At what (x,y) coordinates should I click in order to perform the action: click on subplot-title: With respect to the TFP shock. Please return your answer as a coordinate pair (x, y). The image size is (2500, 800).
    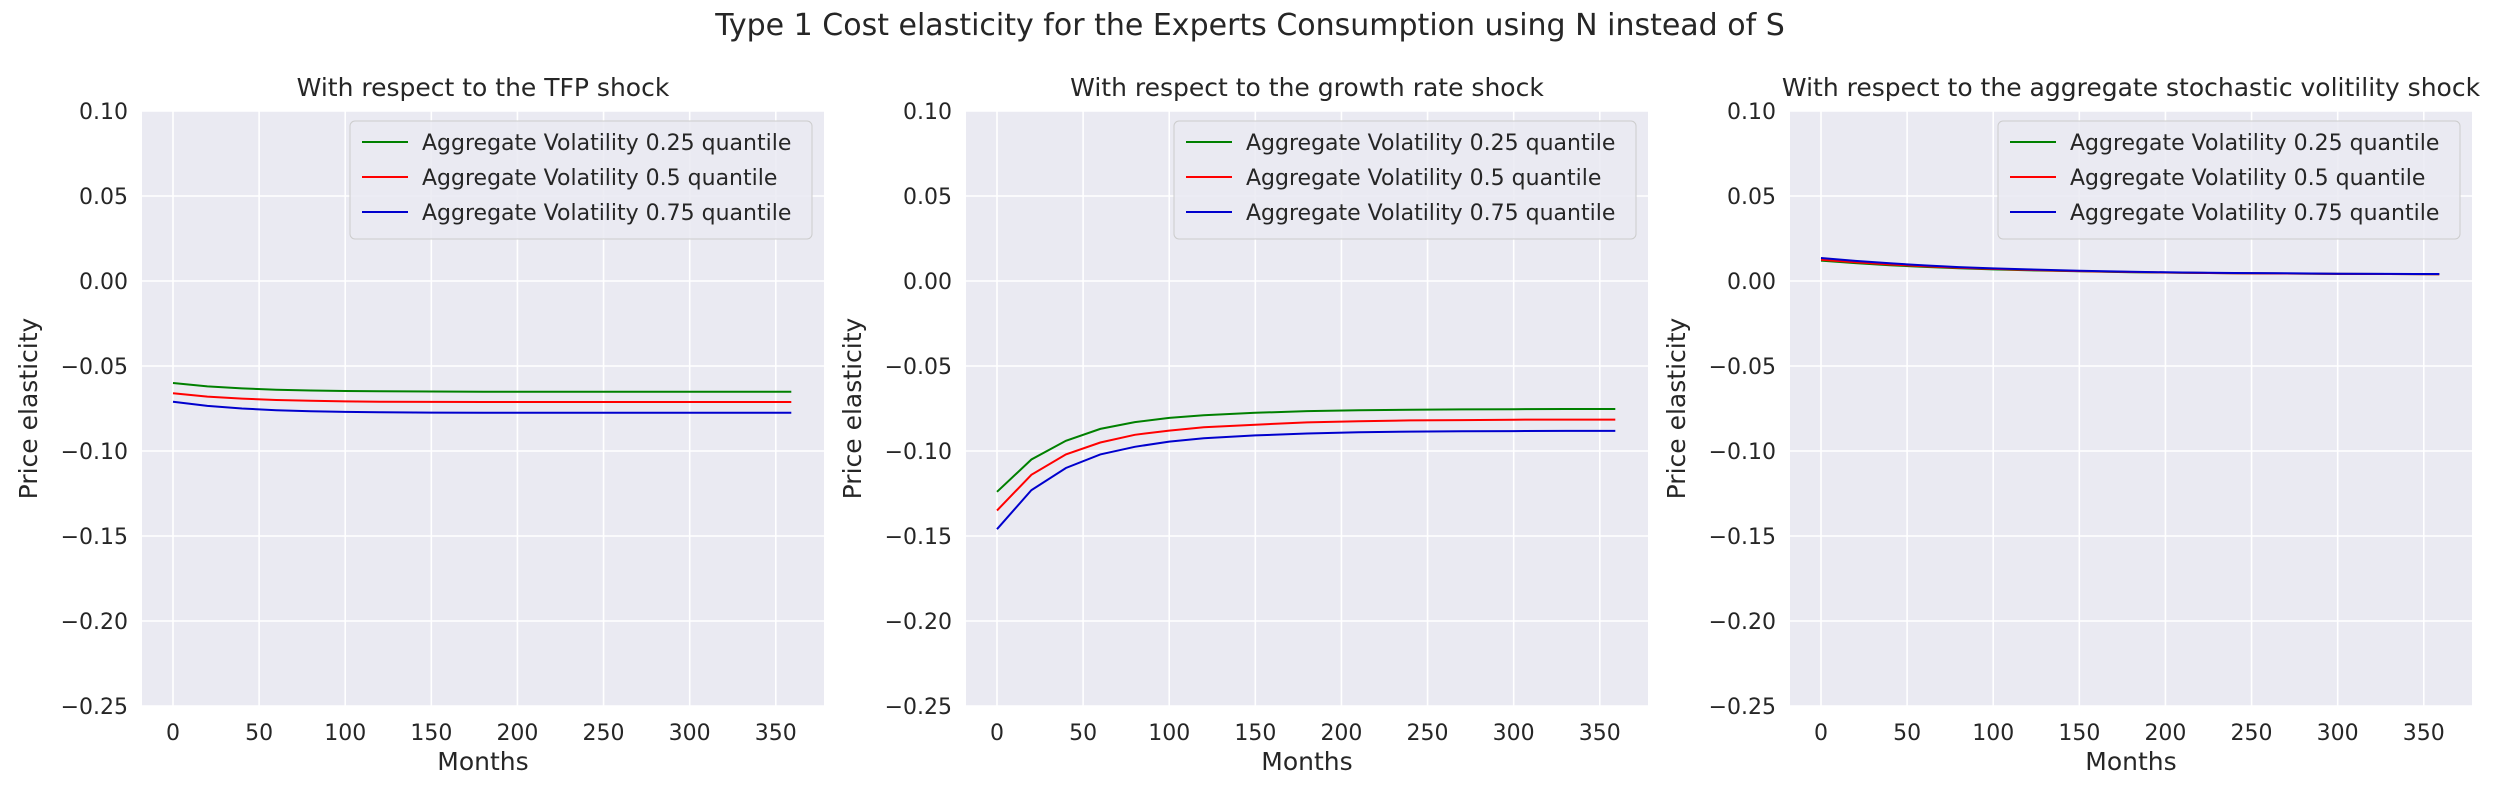
    Looking at the image, I should click on (483, 87).